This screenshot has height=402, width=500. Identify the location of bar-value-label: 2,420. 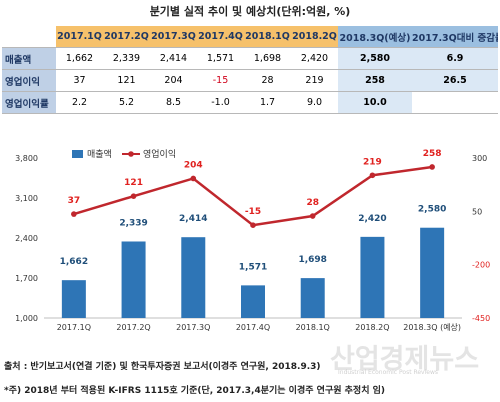
(372, 219).